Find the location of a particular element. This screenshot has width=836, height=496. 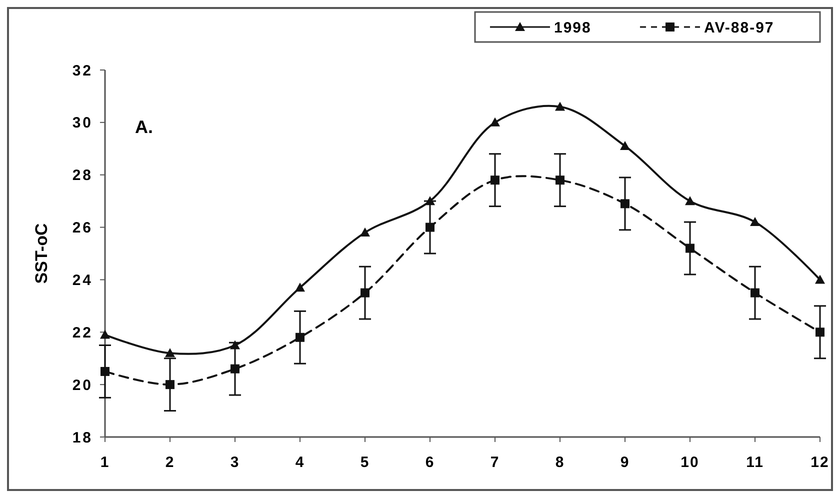

x-tick-label: 2 is located at coordinates (170, 462).